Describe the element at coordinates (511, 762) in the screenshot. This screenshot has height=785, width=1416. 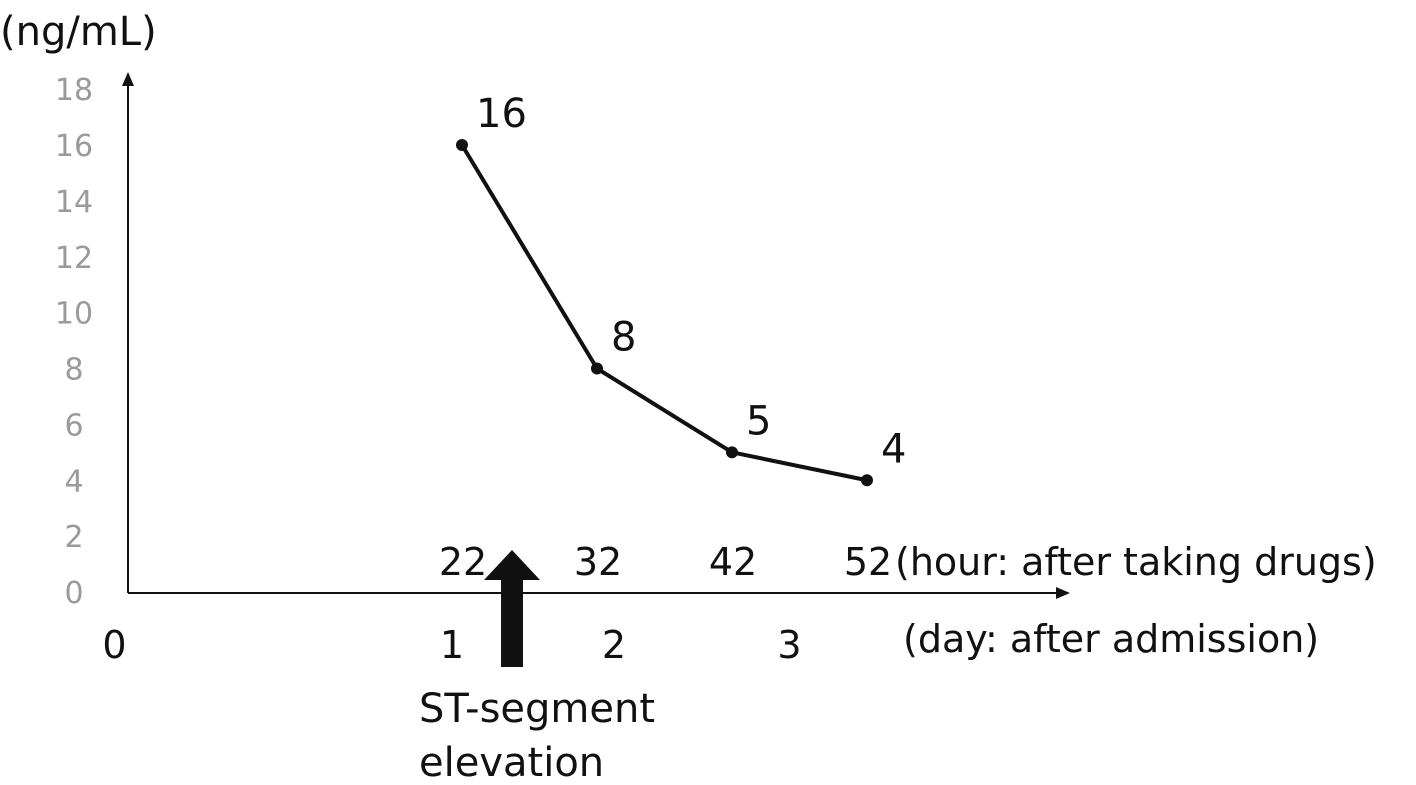
I see `annotation-line: elevation` at that location.